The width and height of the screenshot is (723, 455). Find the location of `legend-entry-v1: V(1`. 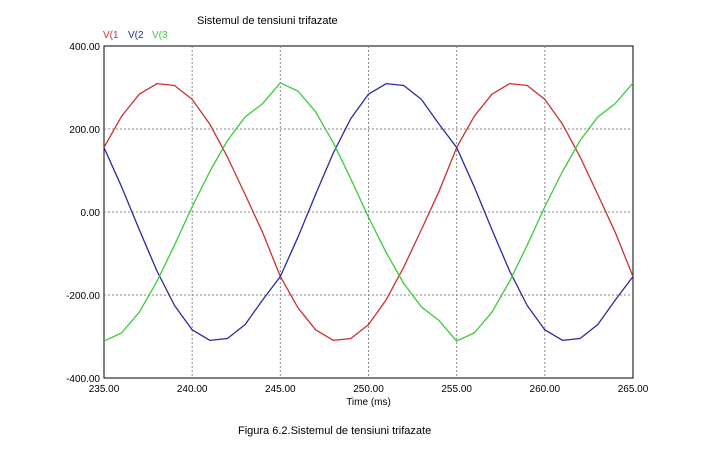

legend-entry-v1: V(1 is located at coordinates (111, 35).